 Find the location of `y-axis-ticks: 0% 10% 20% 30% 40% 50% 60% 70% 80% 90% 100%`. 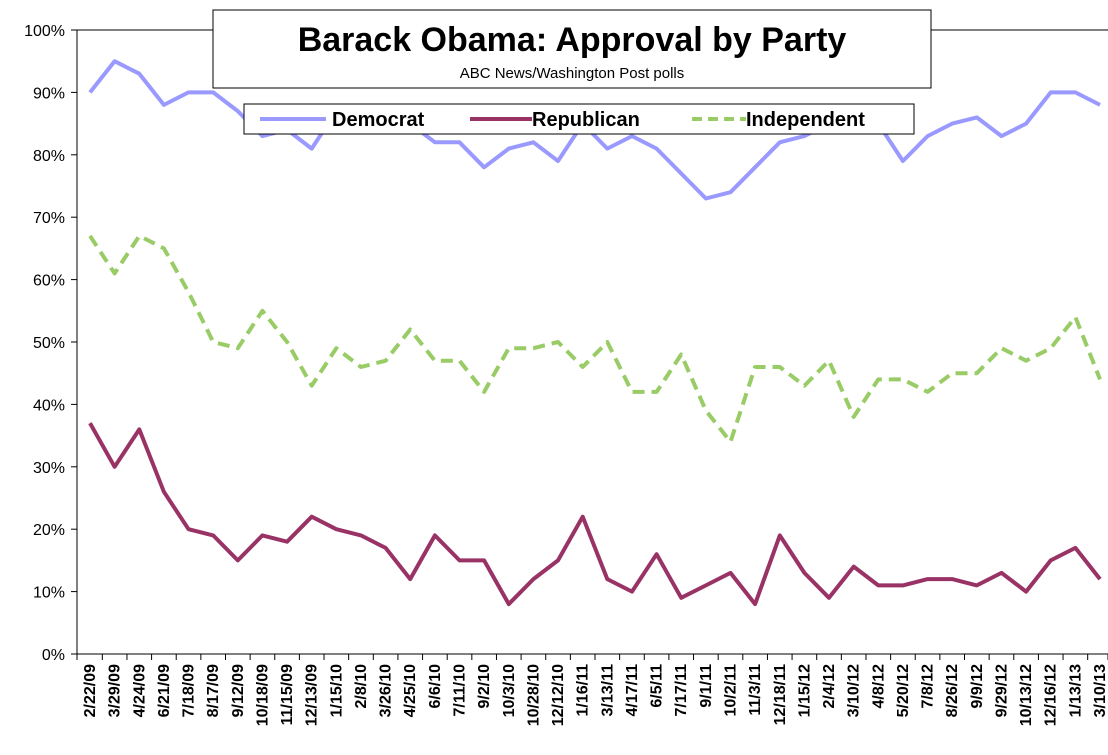

y-axis-ticks: 0% 10% 20% 30% 40% 50% 60% 70% 80% 90% 100% is located at coordinates (50, 343).